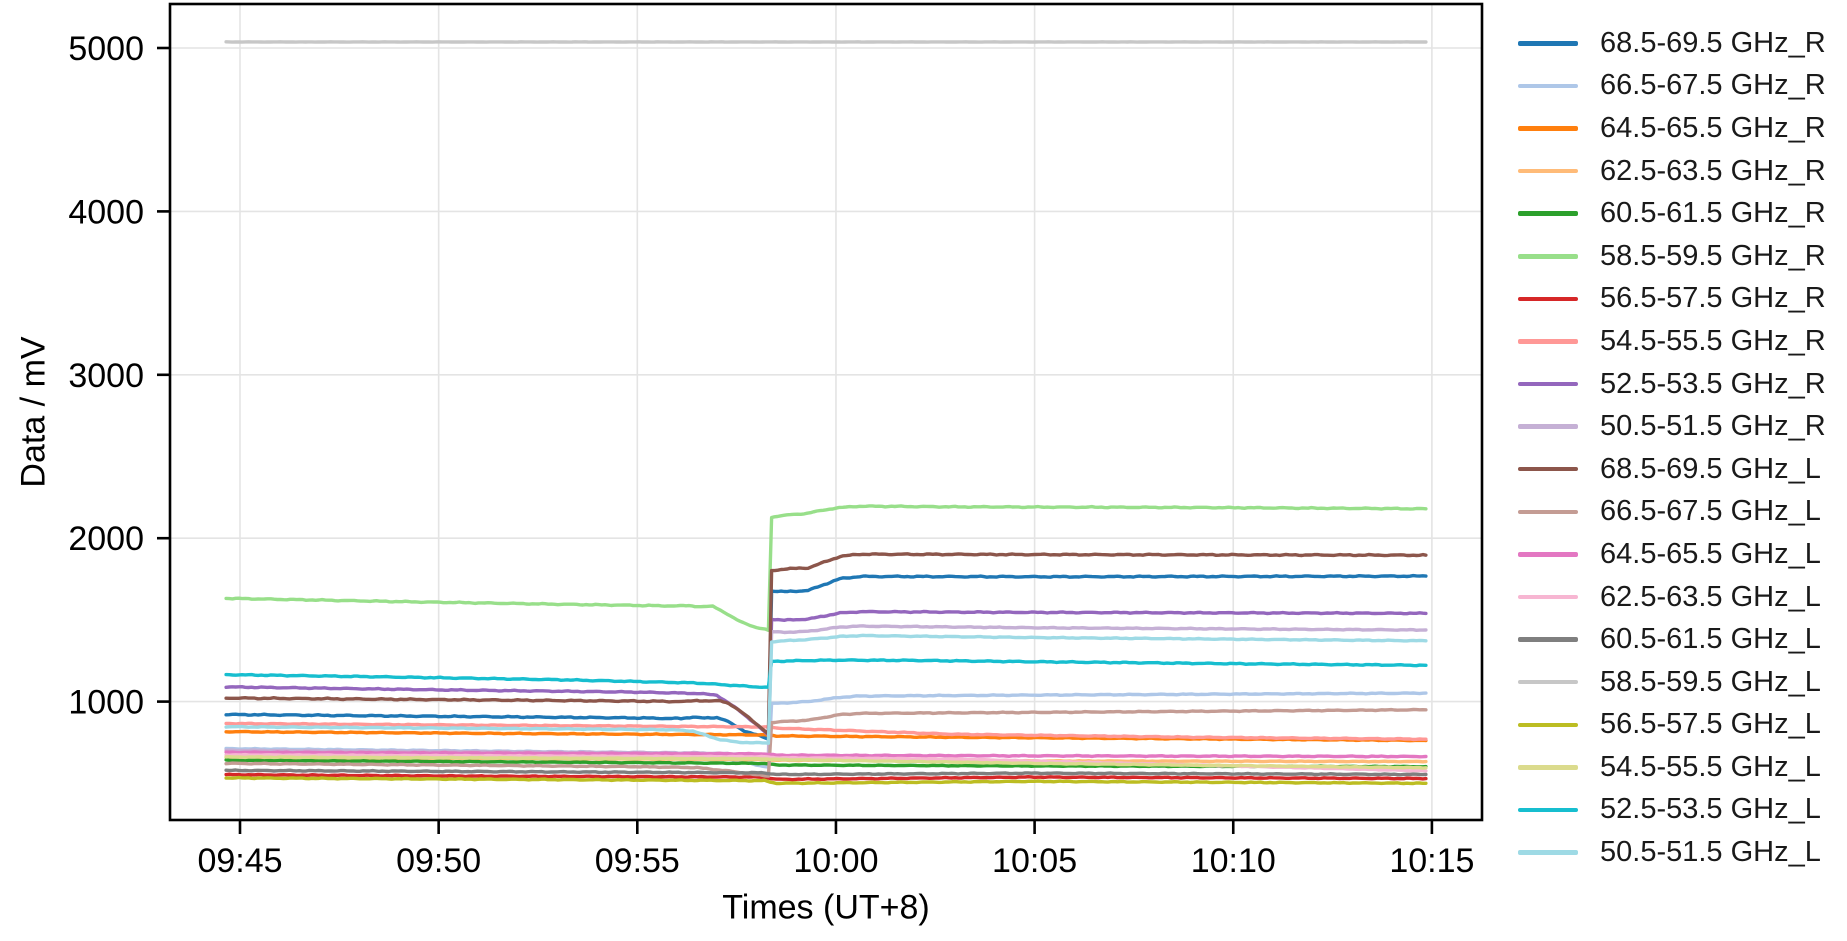 Image resolution: width=1847 pixels, height=941 pixels. I want to click on series-line-68-5-69-5-GHz-R, so click(826, 657).